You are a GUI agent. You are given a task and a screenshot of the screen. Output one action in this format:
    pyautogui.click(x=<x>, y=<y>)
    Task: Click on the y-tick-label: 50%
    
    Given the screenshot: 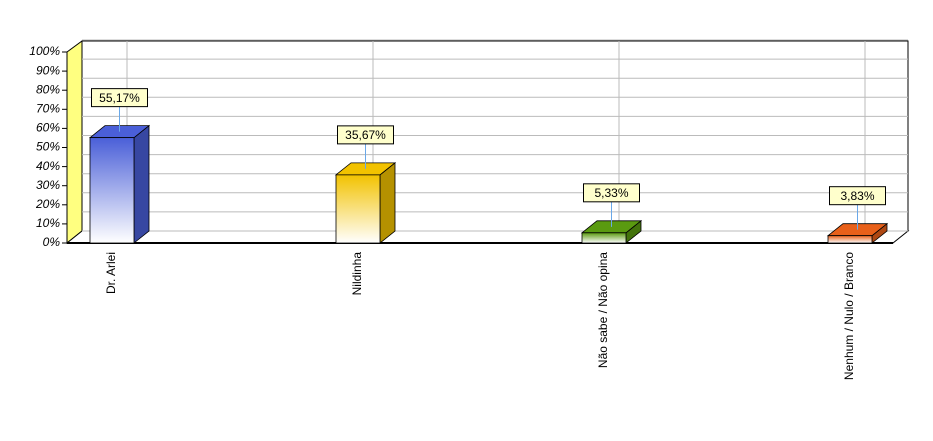 What is the action you would take?
    pyautogui.click(x=48, y=147)
    